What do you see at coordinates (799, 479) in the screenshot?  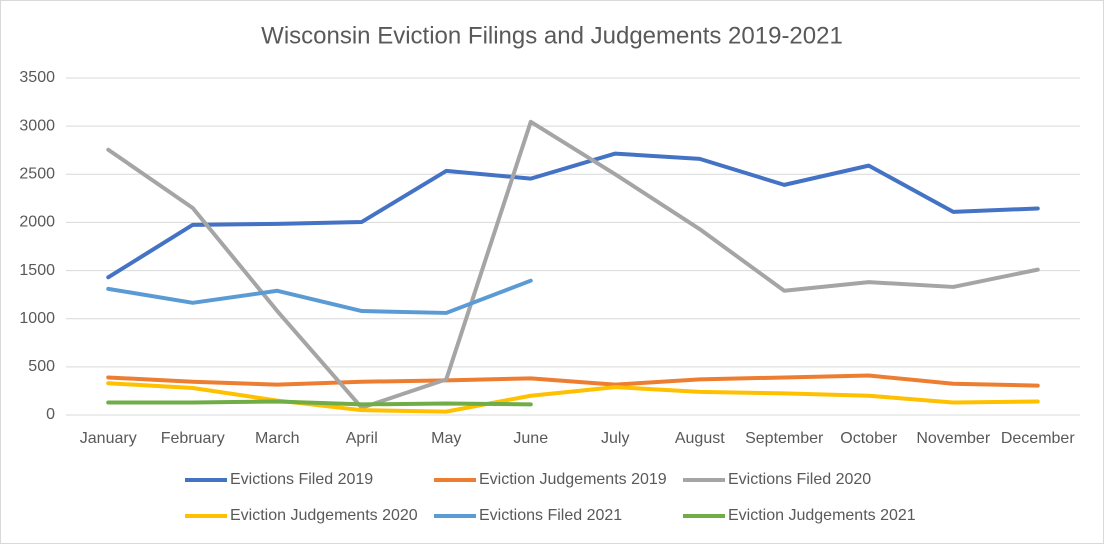 I see `legend-label: Evictions Filed 2020` at bounding box center [799, 479].